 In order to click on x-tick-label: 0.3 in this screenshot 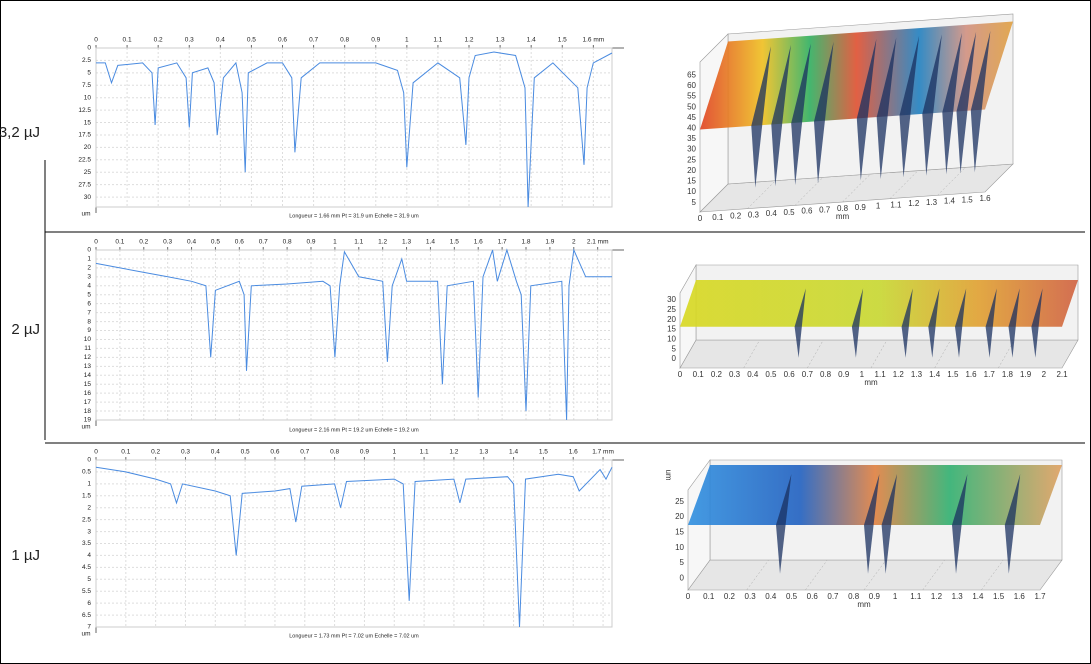, I will do `click(735, 374)`.